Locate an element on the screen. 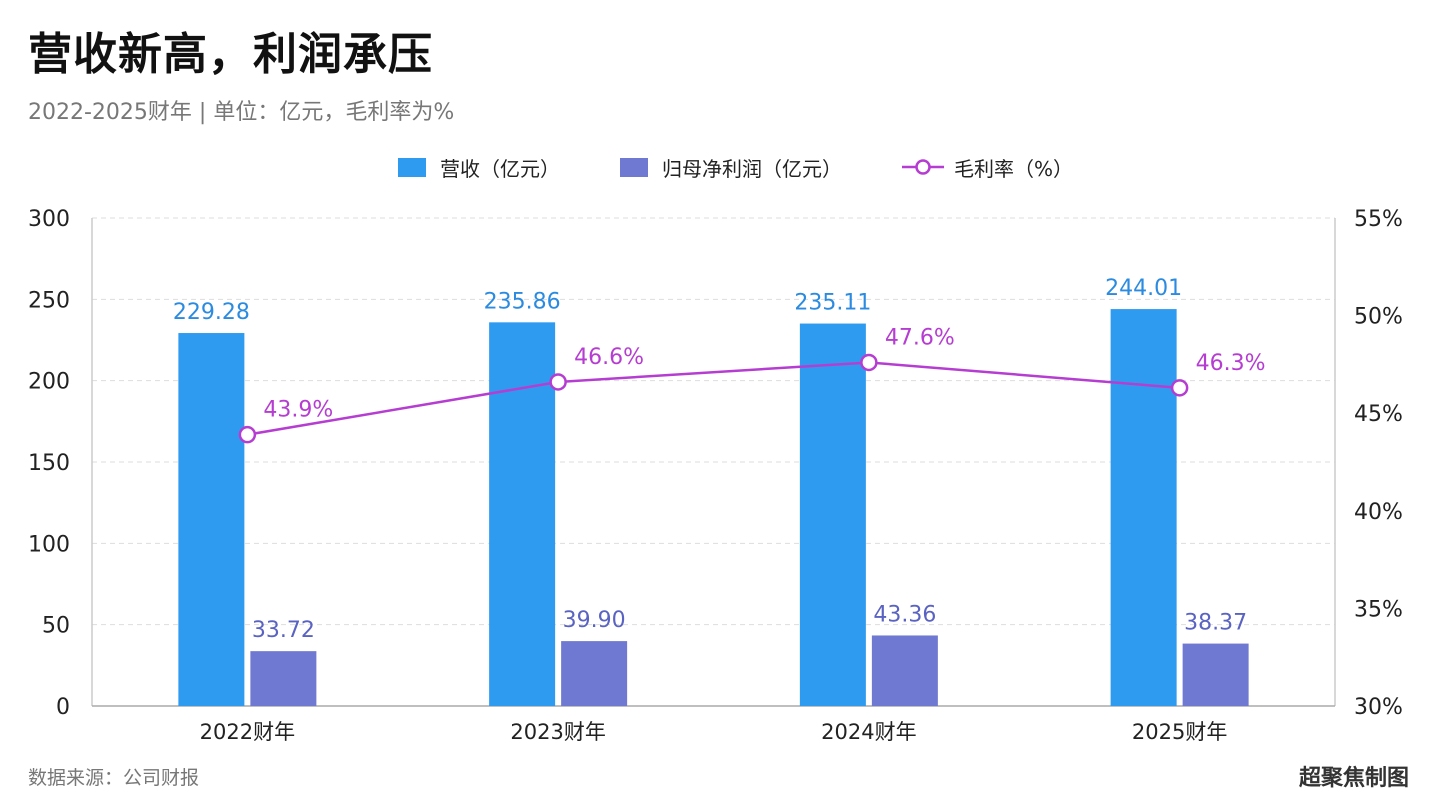  y2-tick-label: 55% is located at coordinates (1378, 219).